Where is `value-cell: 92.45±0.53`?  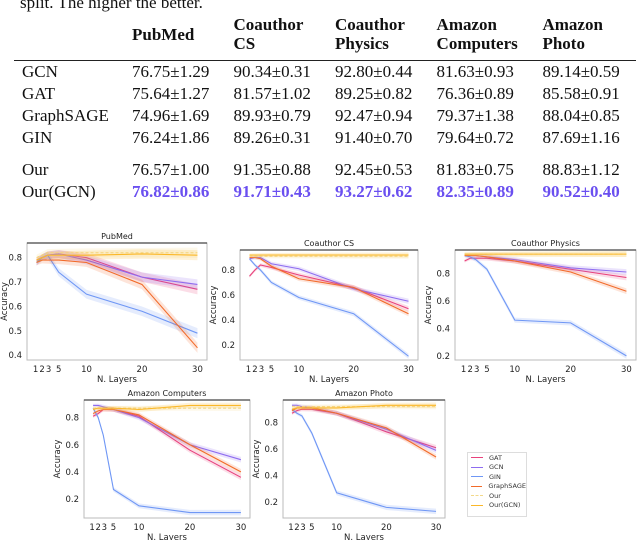
value-cell: 92.45±0.53 is located at coordinates (374, 169).